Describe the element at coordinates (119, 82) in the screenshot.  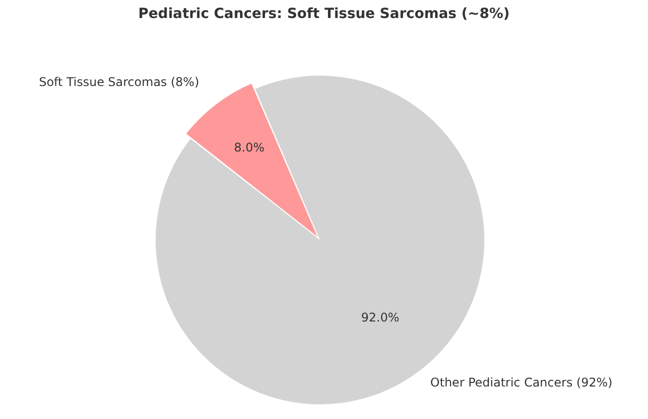
I see `slice-label: Soft Tissue Sarcomas (8%)` at that location.